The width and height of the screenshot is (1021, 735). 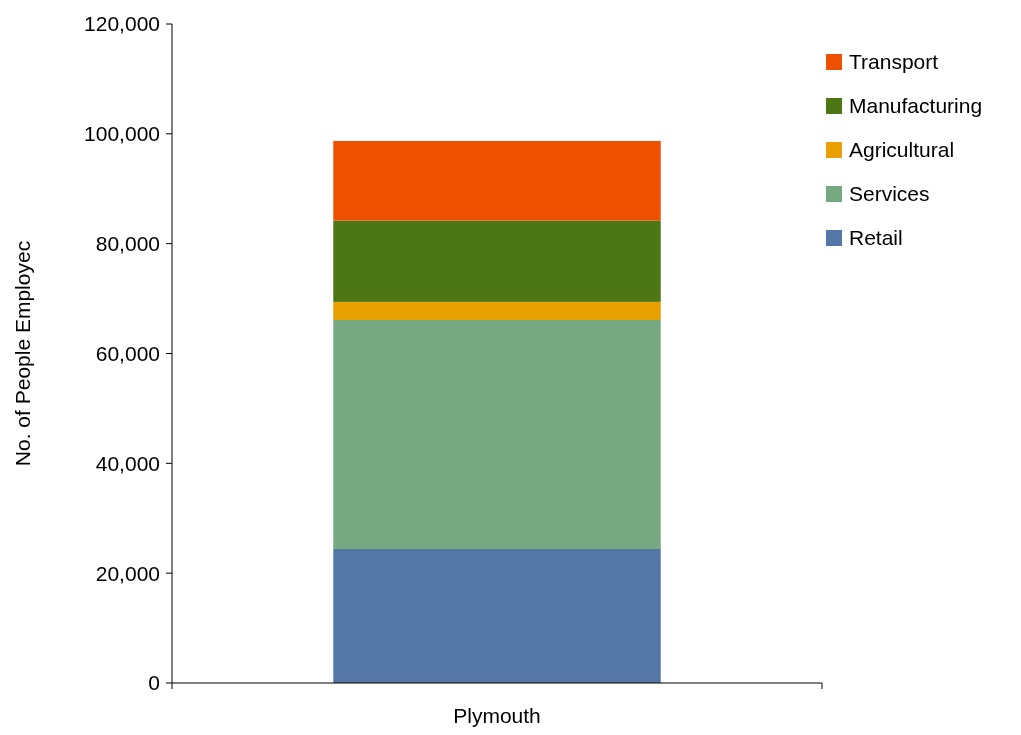 I want to click on y-tick-label: 20,000, so click(x=127, y=573).